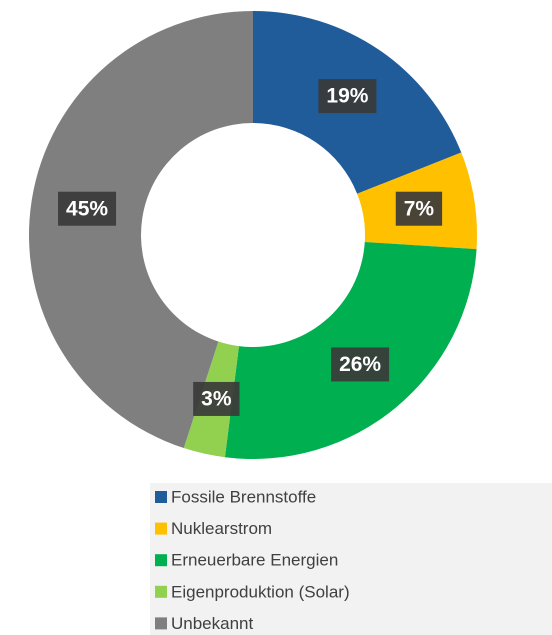 Image resolution: width=552 pixels, height=635 pixels. What do you see at coordinates (221, 528) in the screenshot?
I see `legend-label: Nuklearstrom` at bounding box center [221, 528].